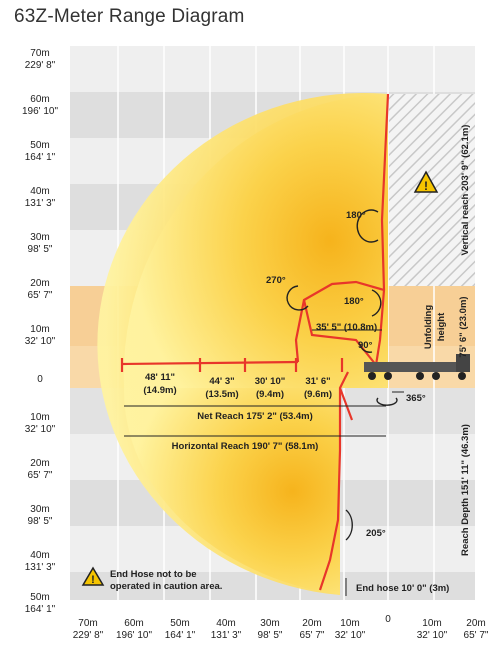 The height and width of the screenshot is (650, 500). What do you see at coordinates (39, 99) in the screenshot?
I see `y-label-60m: 60m` at bounding box center [39, 99].